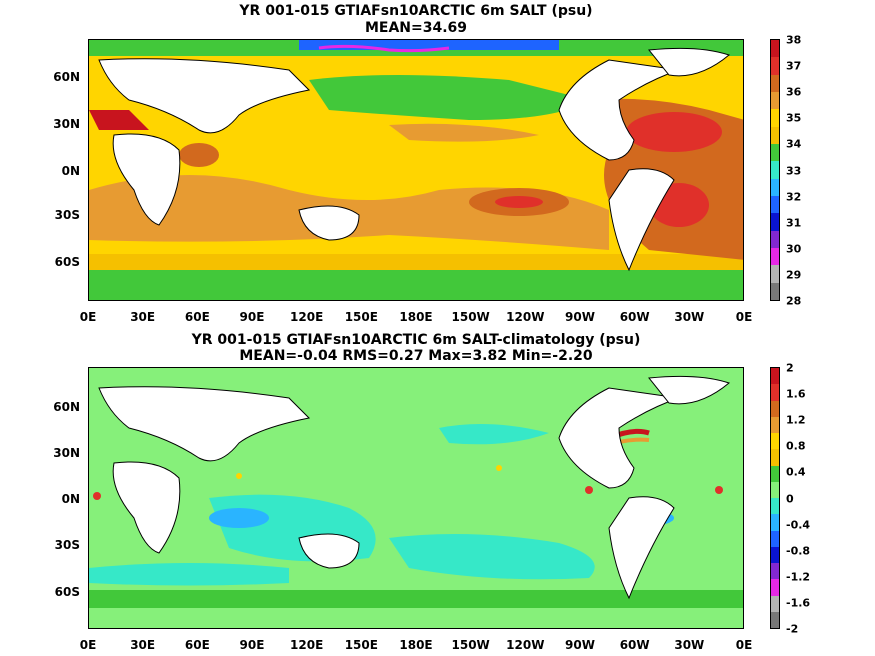  I want to click on panel2-lat-label: 30N, so click(66, 453).